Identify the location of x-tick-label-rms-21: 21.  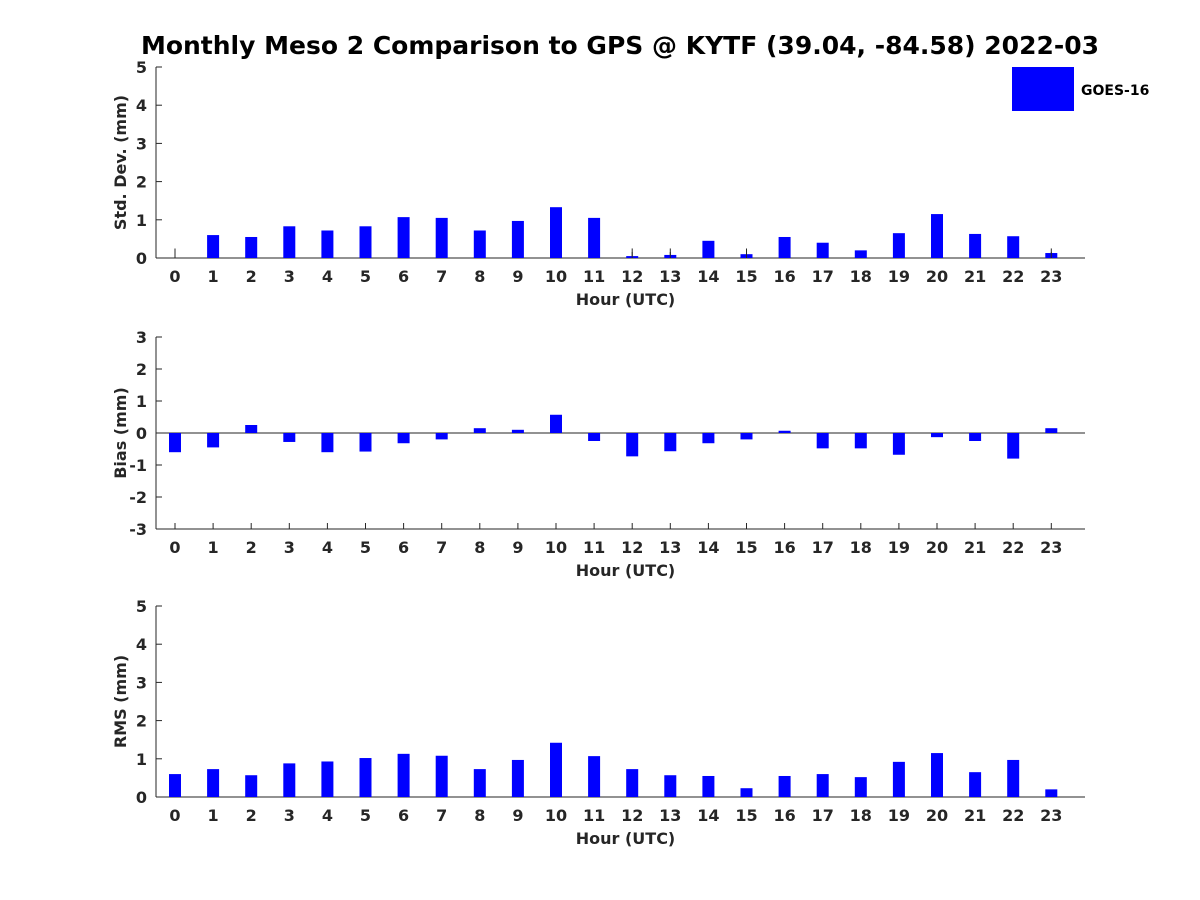
(975, 815).